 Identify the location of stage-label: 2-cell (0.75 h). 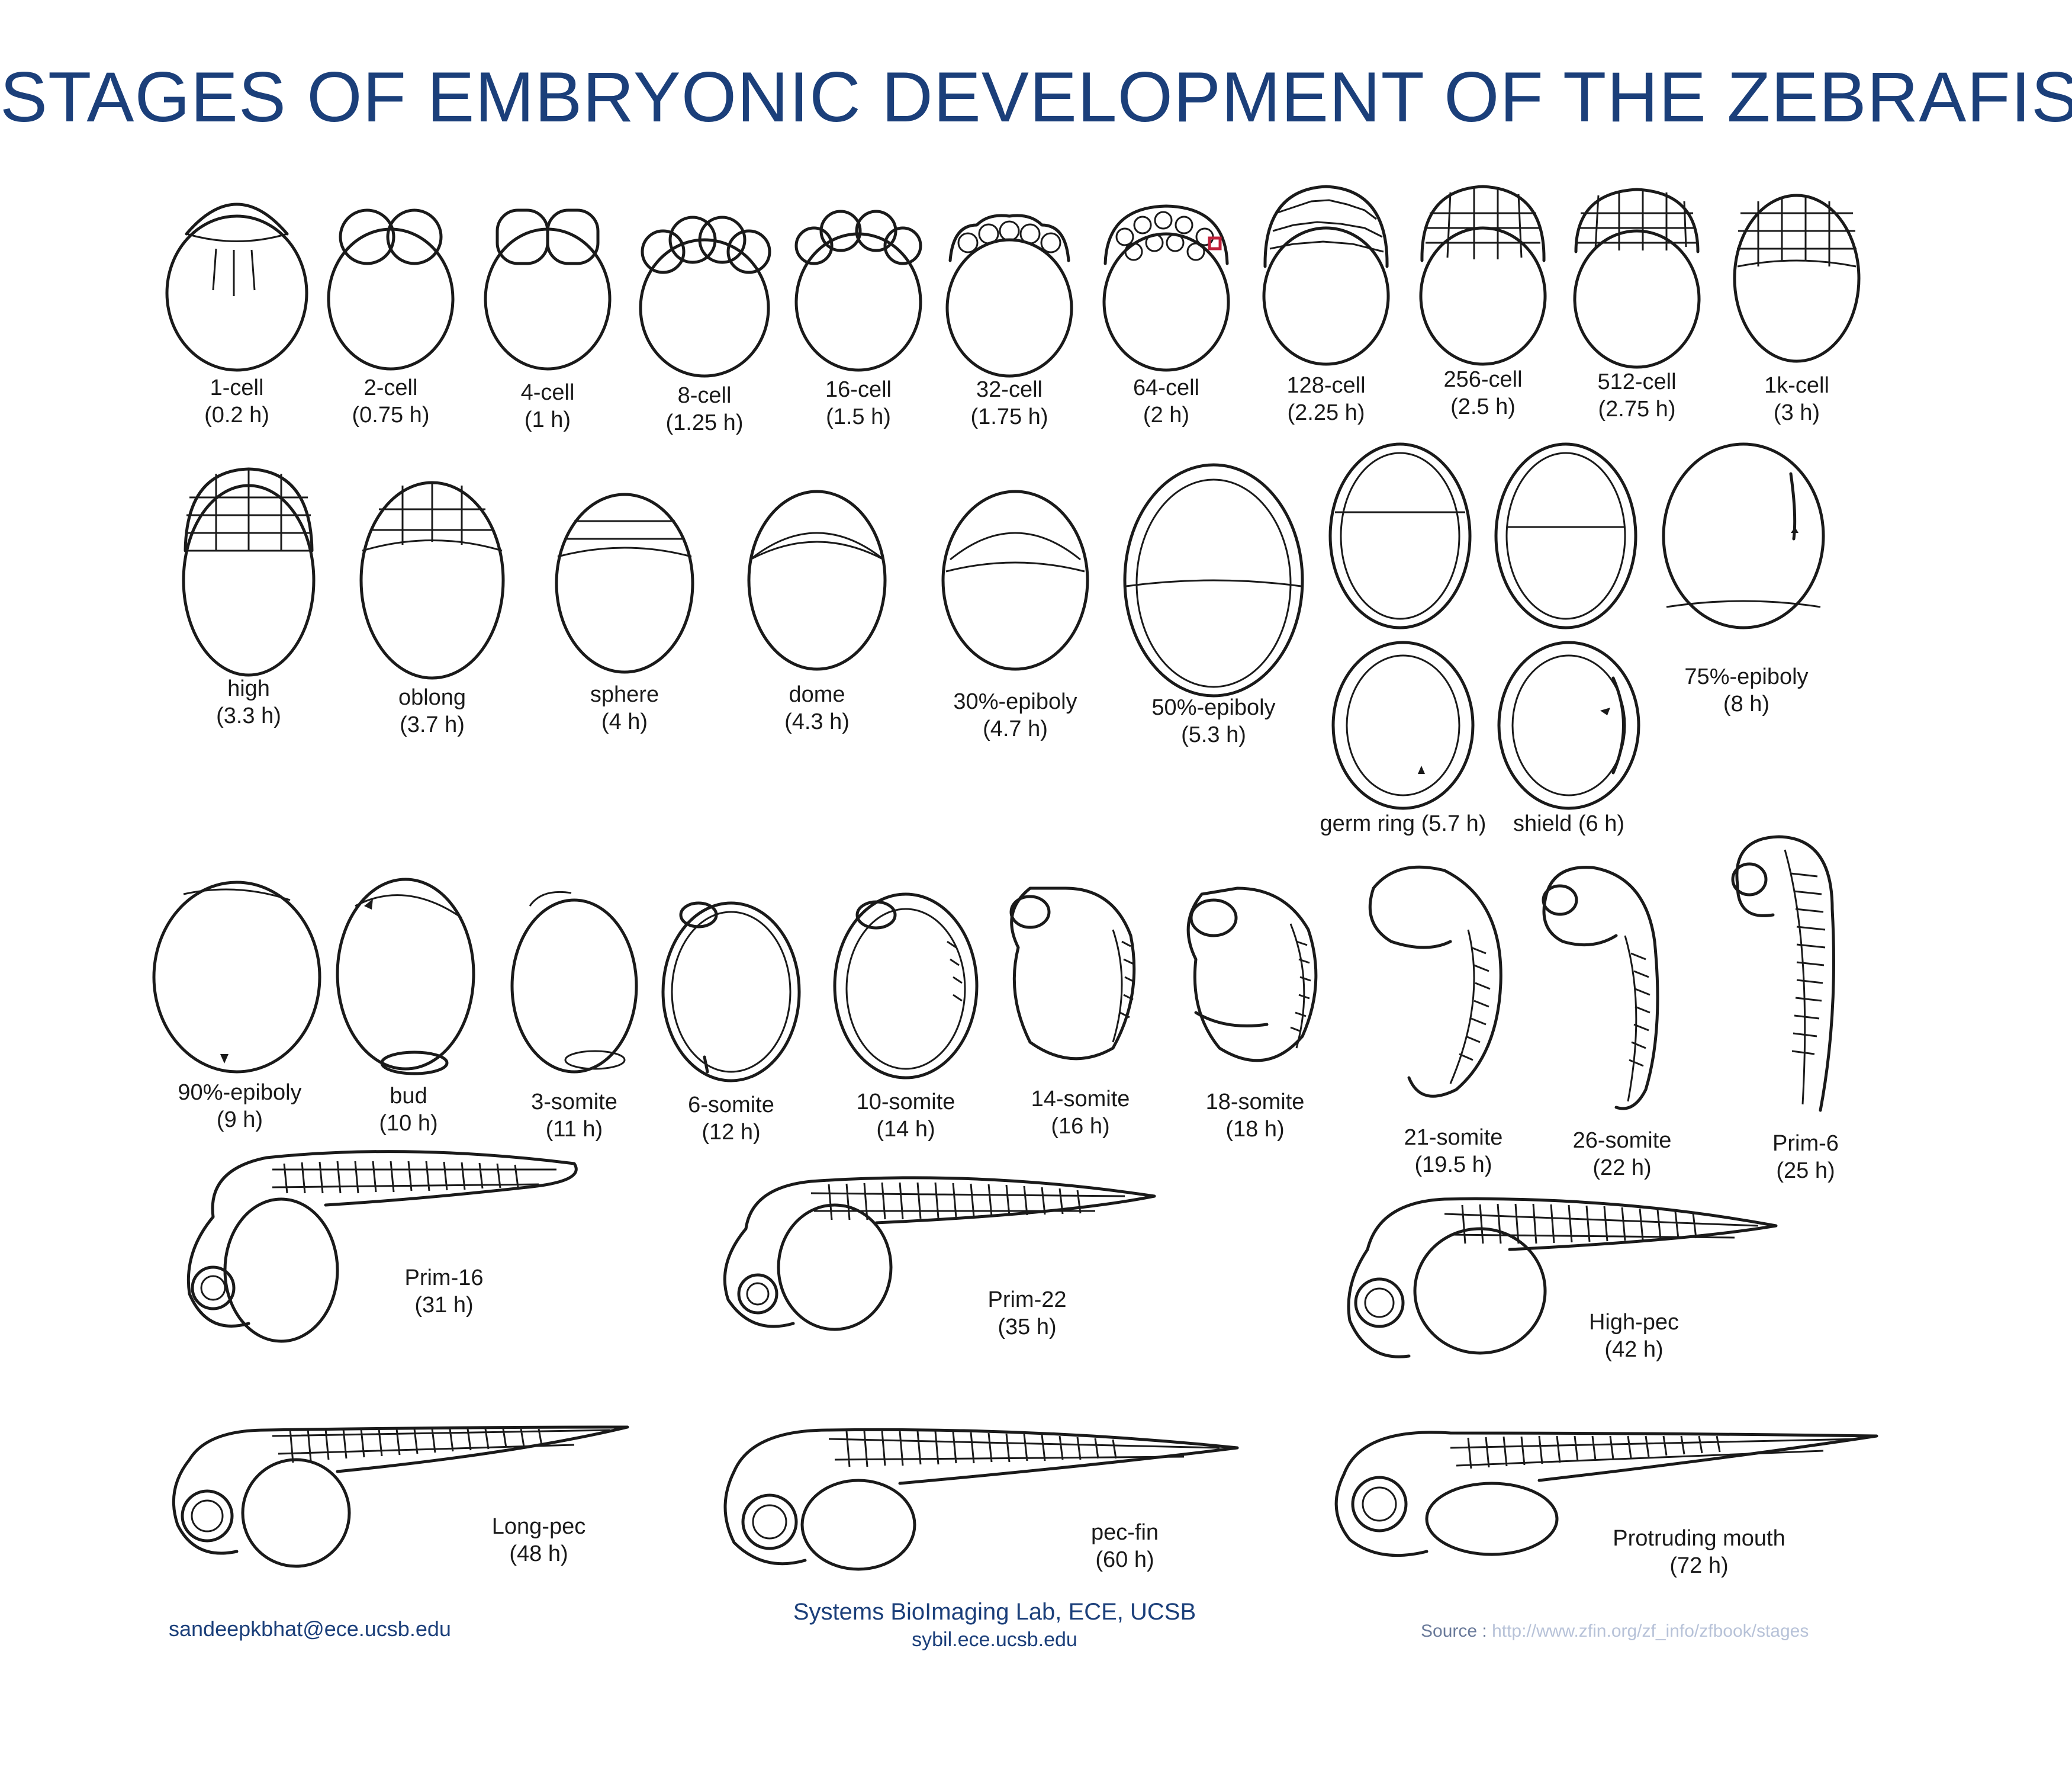
(391, 401).